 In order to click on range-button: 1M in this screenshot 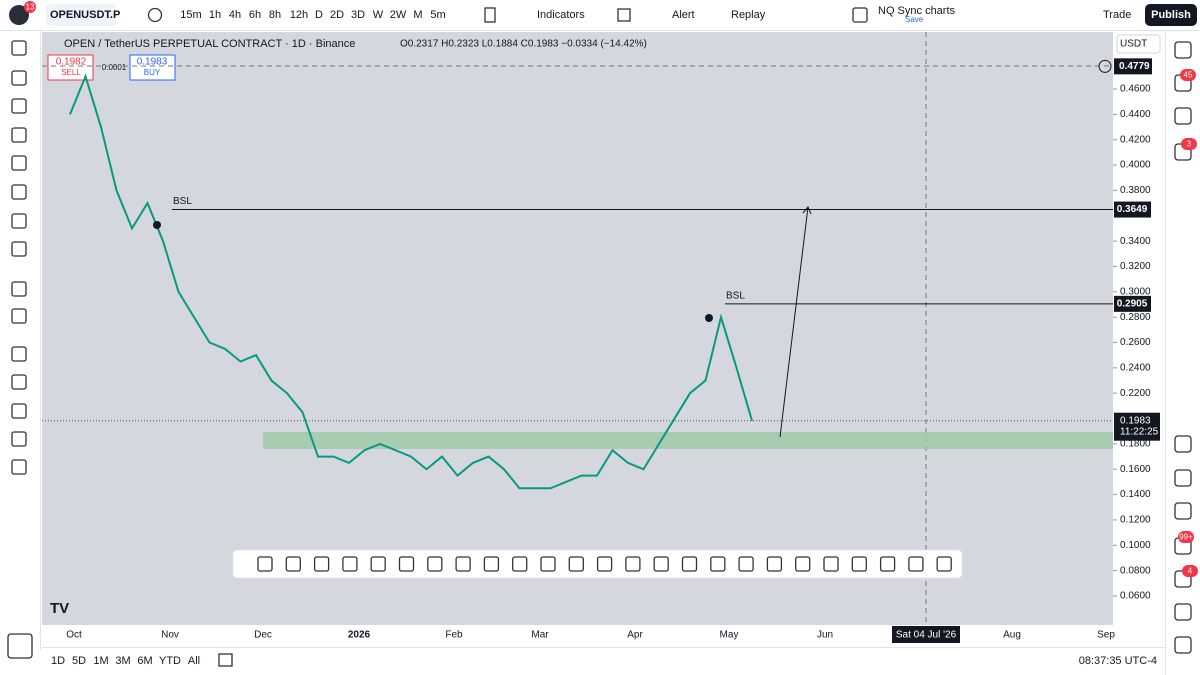, I will do `click(100, 661)`.